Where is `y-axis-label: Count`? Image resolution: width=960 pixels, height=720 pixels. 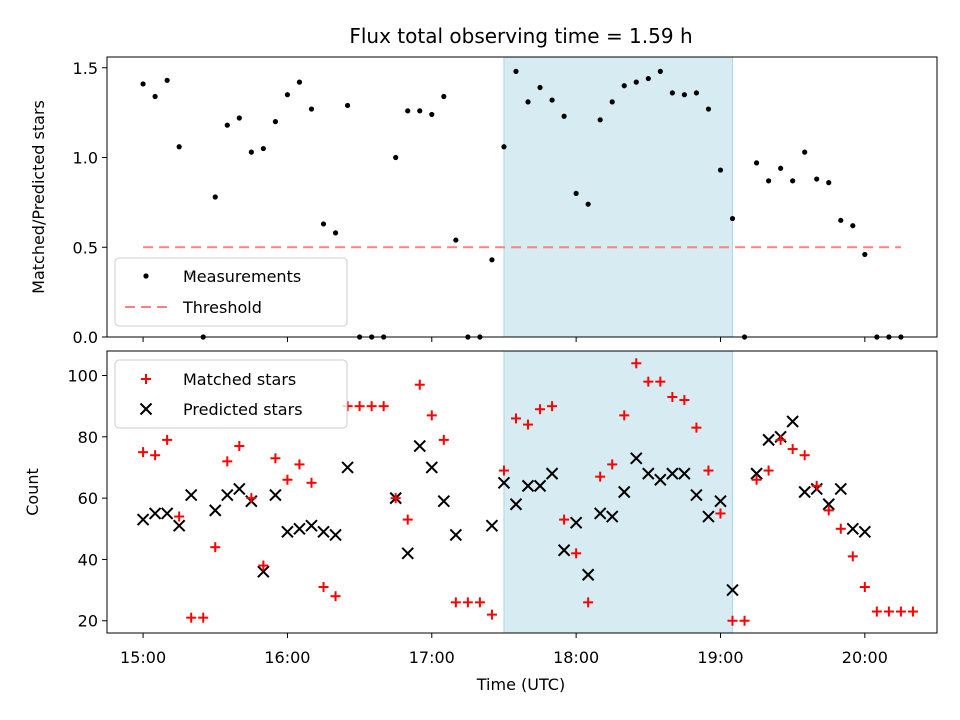 y-axis-label: Count is located at coordinates (32, 492).